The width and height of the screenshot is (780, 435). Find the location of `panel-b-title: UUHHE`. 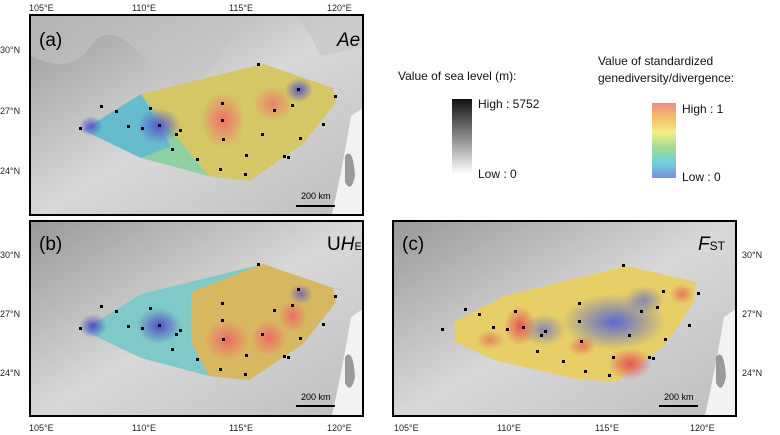

panel-b-title: UUHHE is located at coordinates (344, 244).